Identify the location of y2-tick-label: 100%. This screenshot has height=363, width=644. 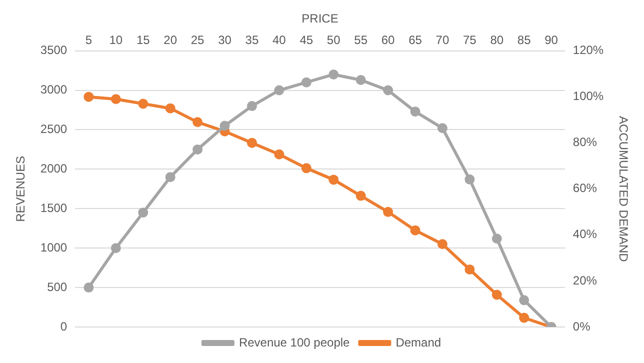
(588, 96).